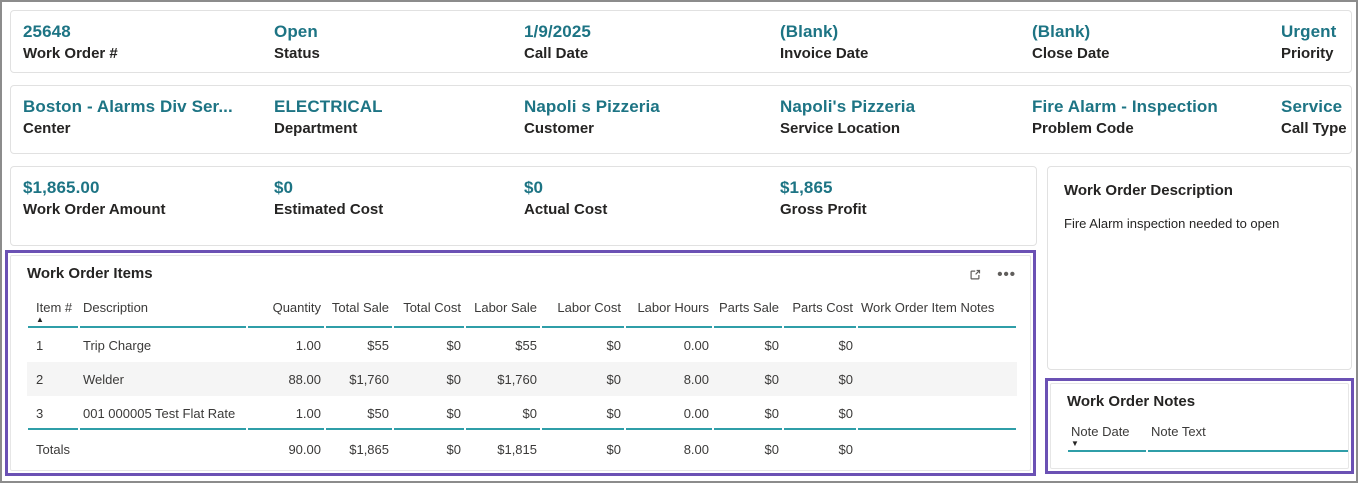 Image resolution: width=1358 pixels, height=483 pixels. What do you see at coordinates (669, 311) in the screenshot?
I see `column-header-labor-hours: Labor Hours` at bounding box center [669, 311].